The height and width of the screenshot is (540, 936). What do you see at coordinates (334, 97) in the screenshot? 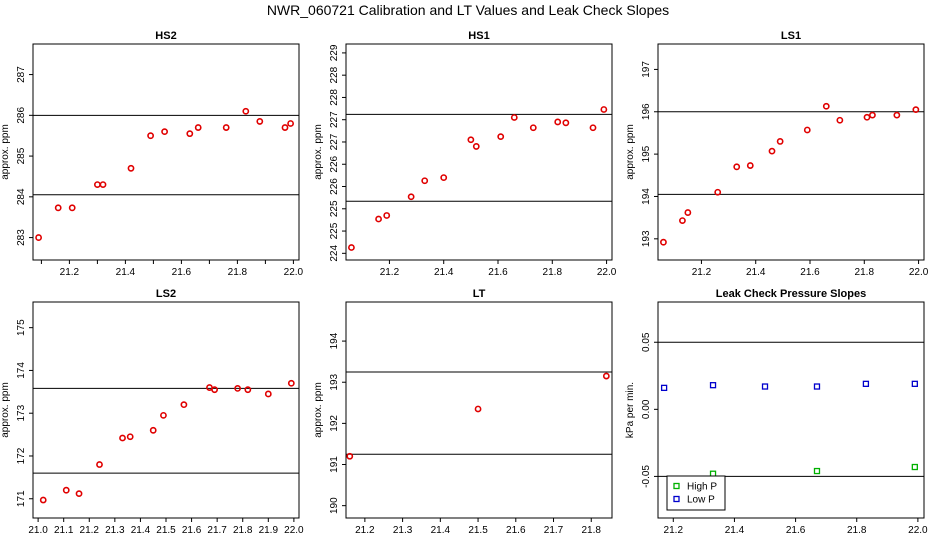
I see `y-tick-label: 228` at bounding box center [334, 97].